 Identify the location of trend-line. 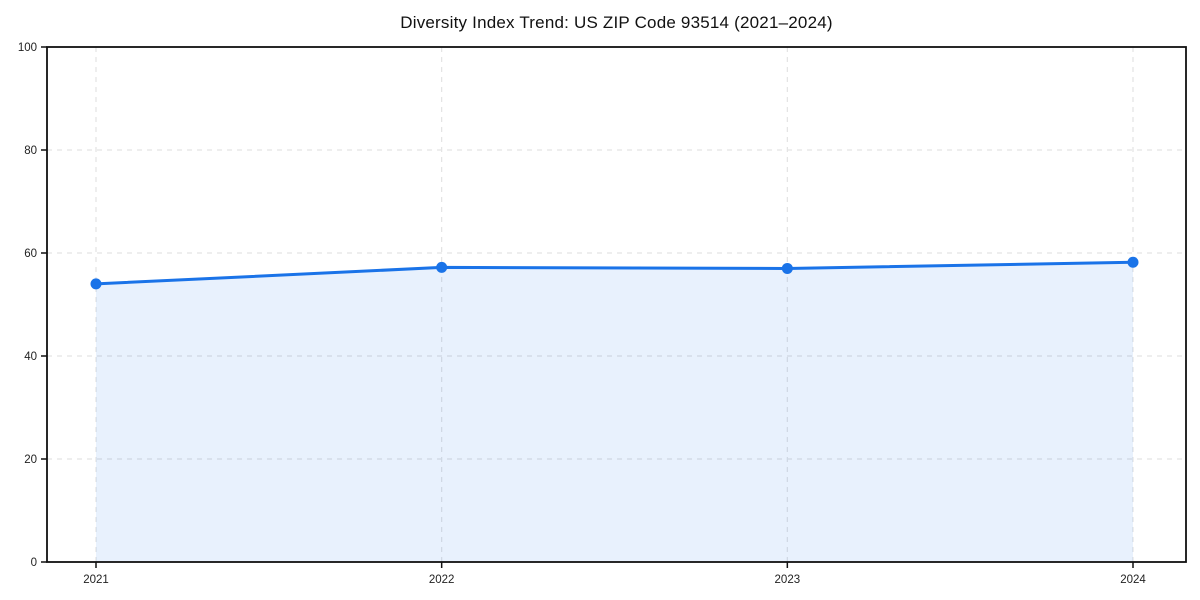
(614, 273).